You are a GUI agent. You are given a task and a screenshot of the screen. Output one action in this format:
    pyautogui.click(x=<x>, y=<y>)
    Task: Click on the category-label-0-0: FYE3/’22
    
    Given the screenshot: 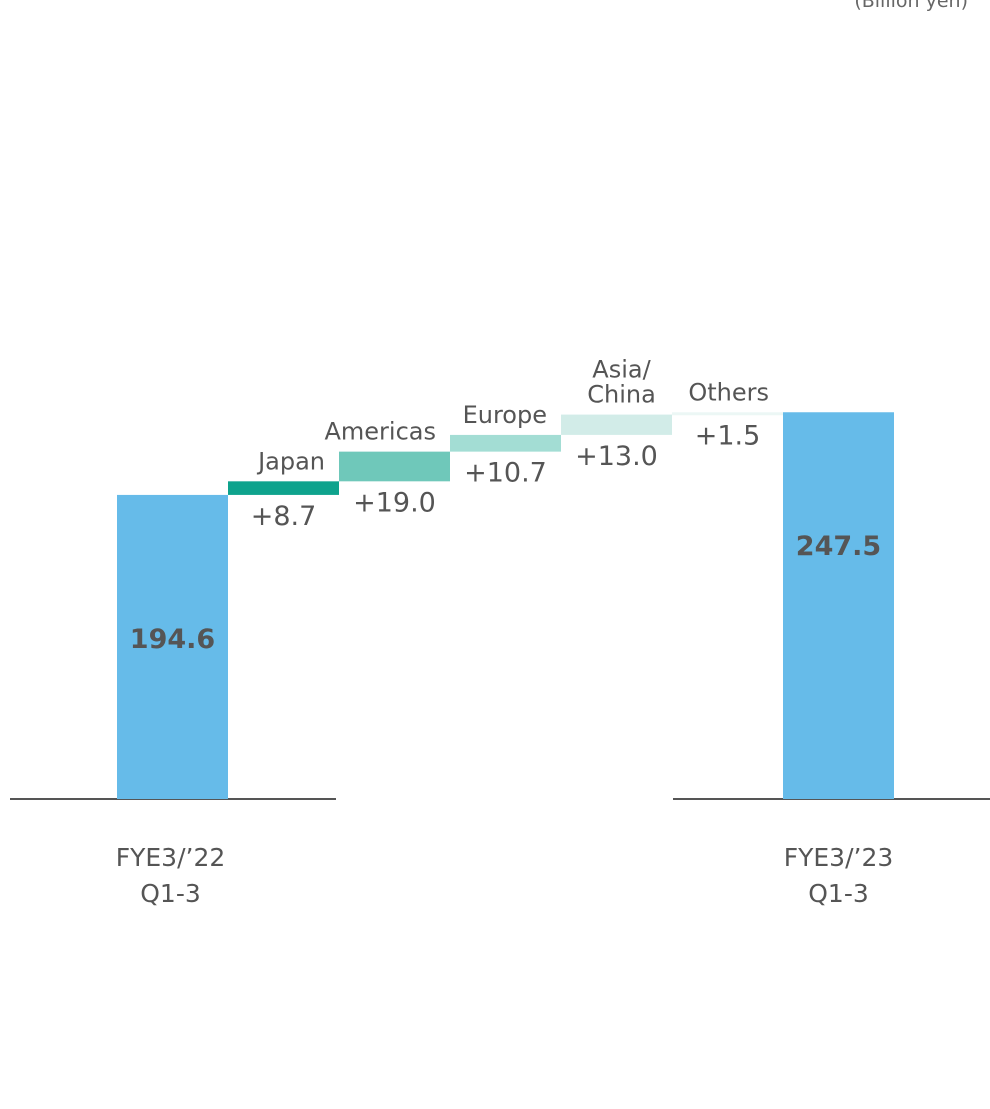 What is the action you would take?
    pyautogui.click(x=171, y=857)
    